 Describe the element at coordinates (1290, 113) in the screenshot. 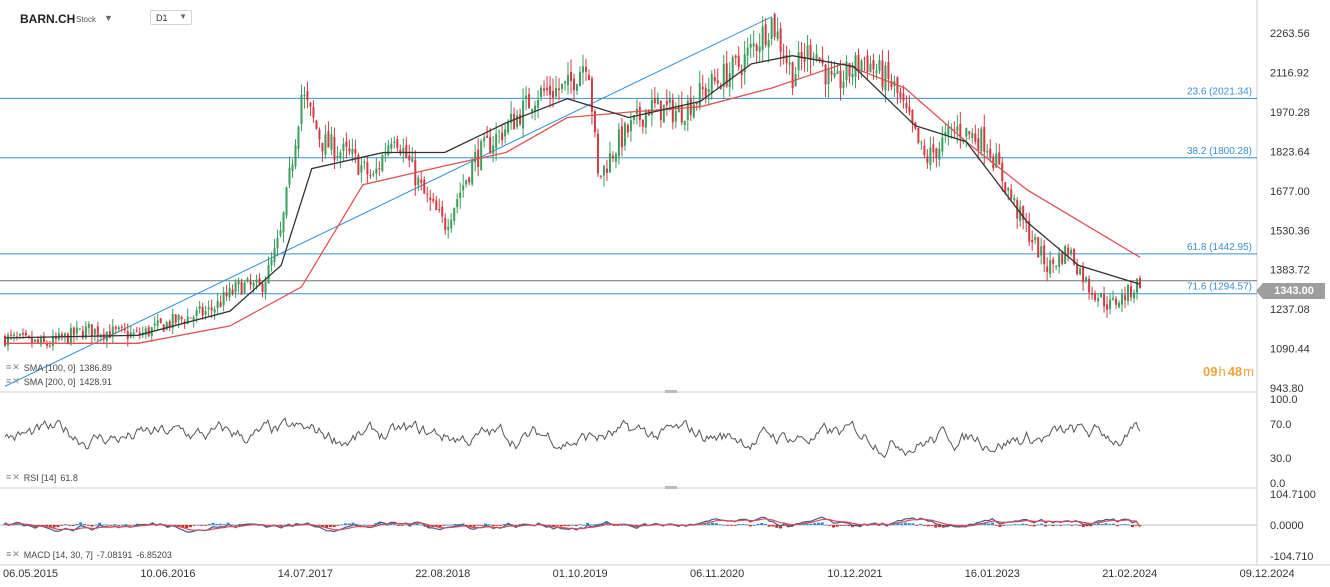

I see `y-tick-label: 1970.28` at that location.